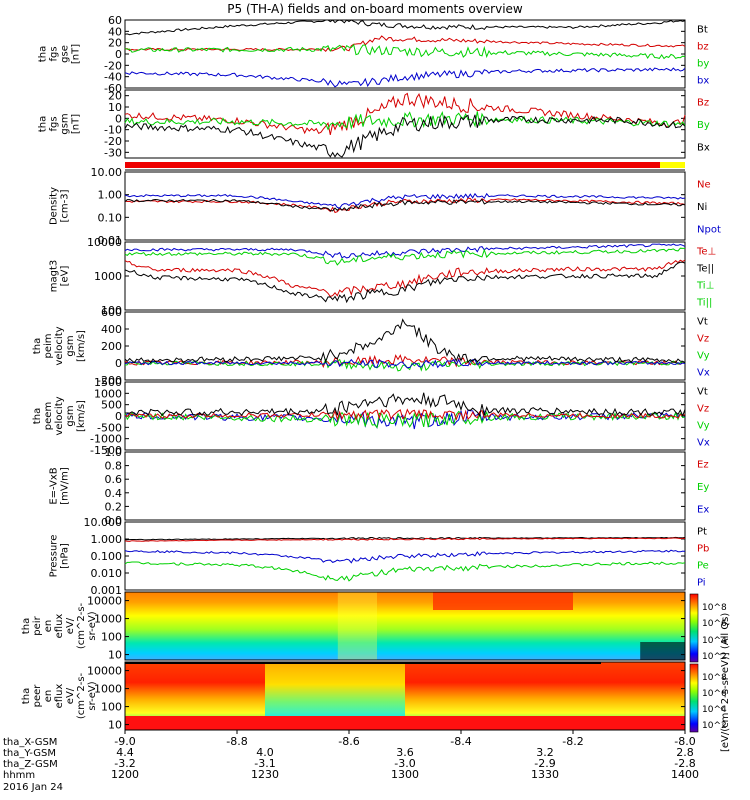  What do you see at coordinates (404, 256) in the screenshot?
I see `series-temperature-Ti||` at bounding box center [404, 256].